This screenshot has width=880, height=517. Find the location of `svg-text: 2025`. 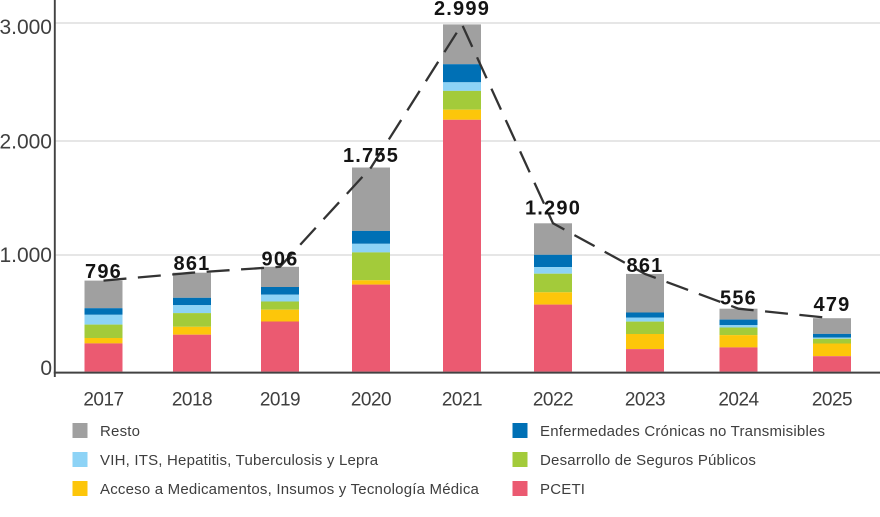

svg-text: 2025 is located at coordinates (832, 400).